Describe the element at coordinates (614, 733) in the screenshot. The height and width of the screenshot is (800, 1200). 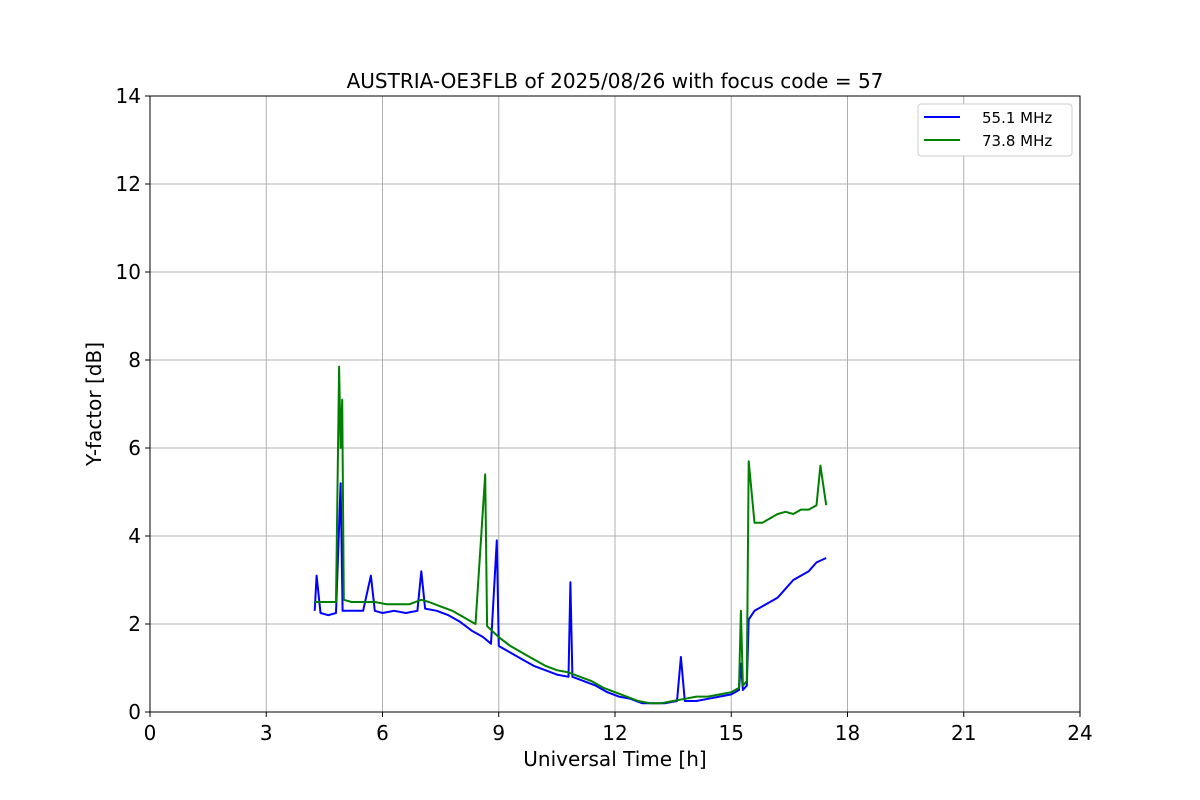
I see `x-tick-label: 12` at that location.